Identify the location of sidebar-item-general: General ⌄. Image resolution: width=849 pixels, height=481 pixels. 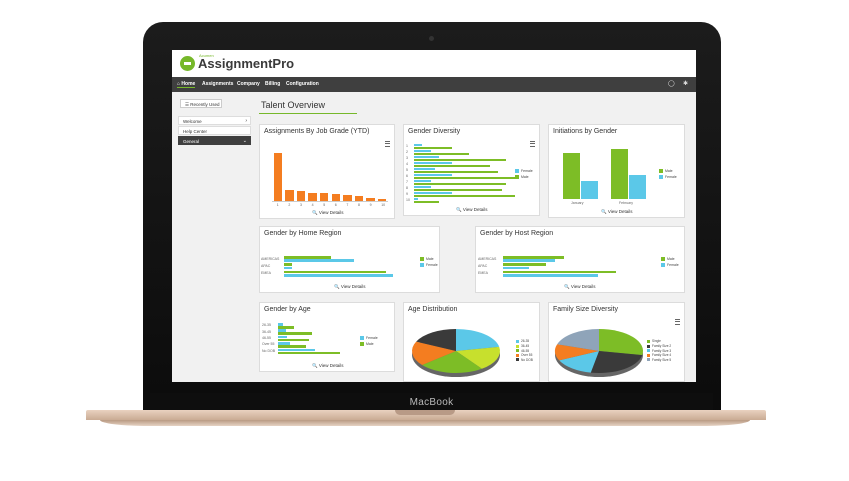
(214, 140).